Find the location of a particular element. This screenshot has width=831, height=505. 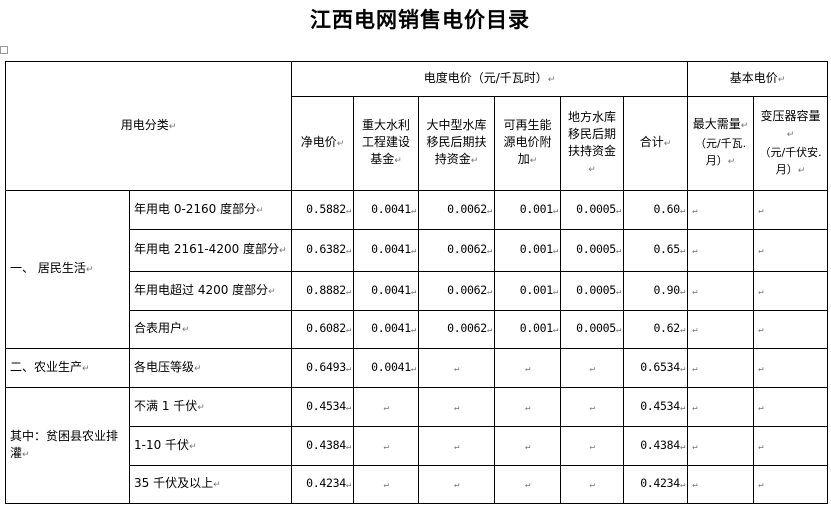

header-max-demand: 最大需量 （元/千瓦.月） is located at coordinates (721, 143).